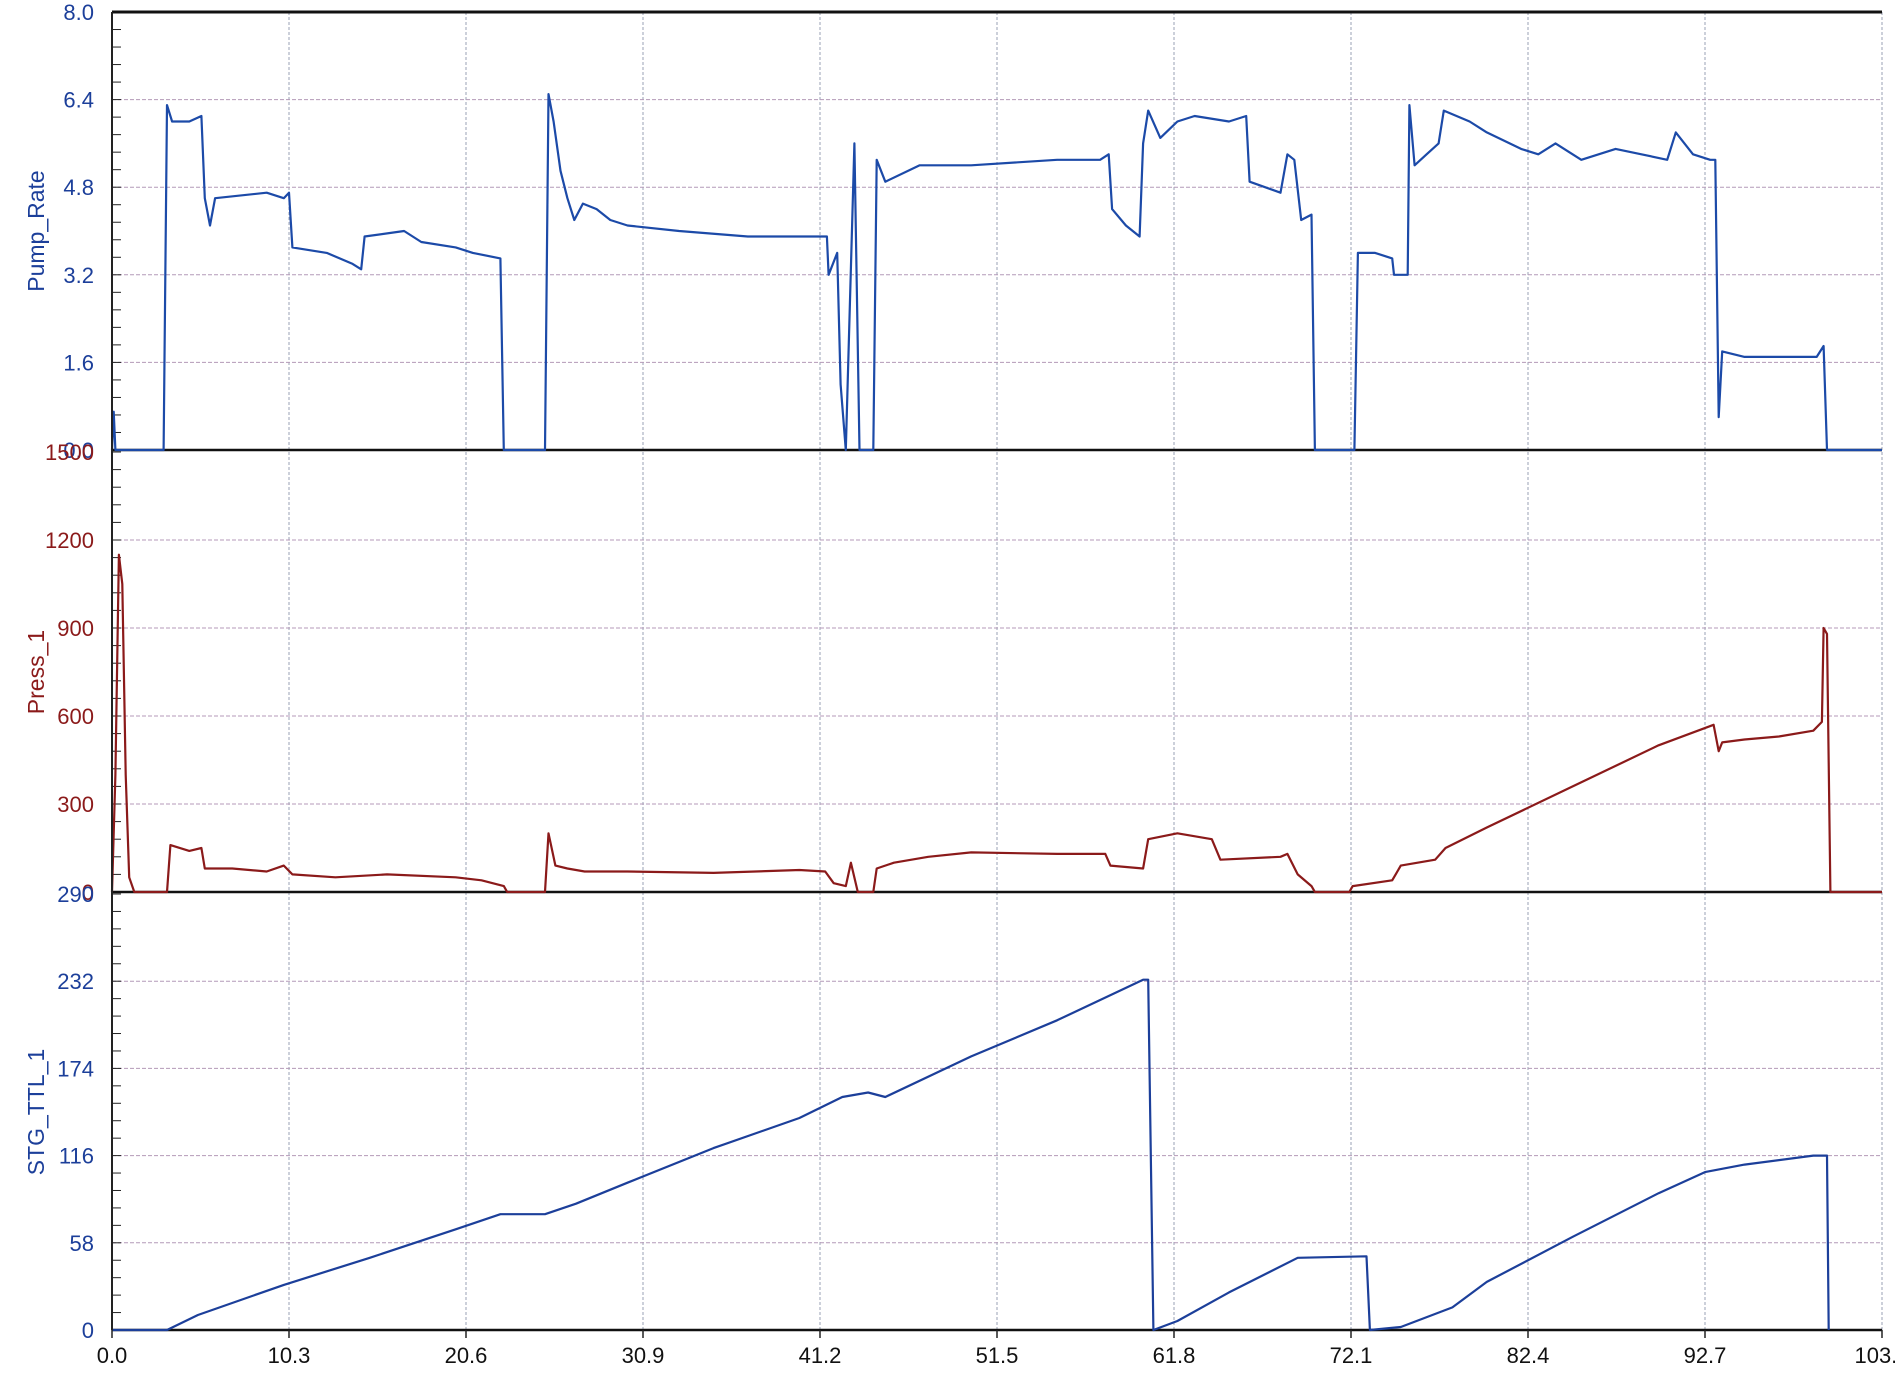 This screenshot has width=1895, height=1381. What do you see at coordinates (36, 672) in the screenshot?
I see `y-axis-title: Press_1` at bounding box center [36, 672].